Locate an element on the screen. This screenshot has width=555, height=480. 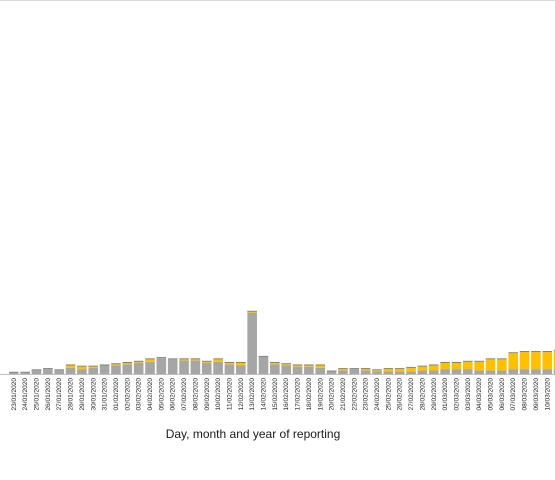
x-tick-label-42: 05/03/2020 is located at coordinates (491, 394).